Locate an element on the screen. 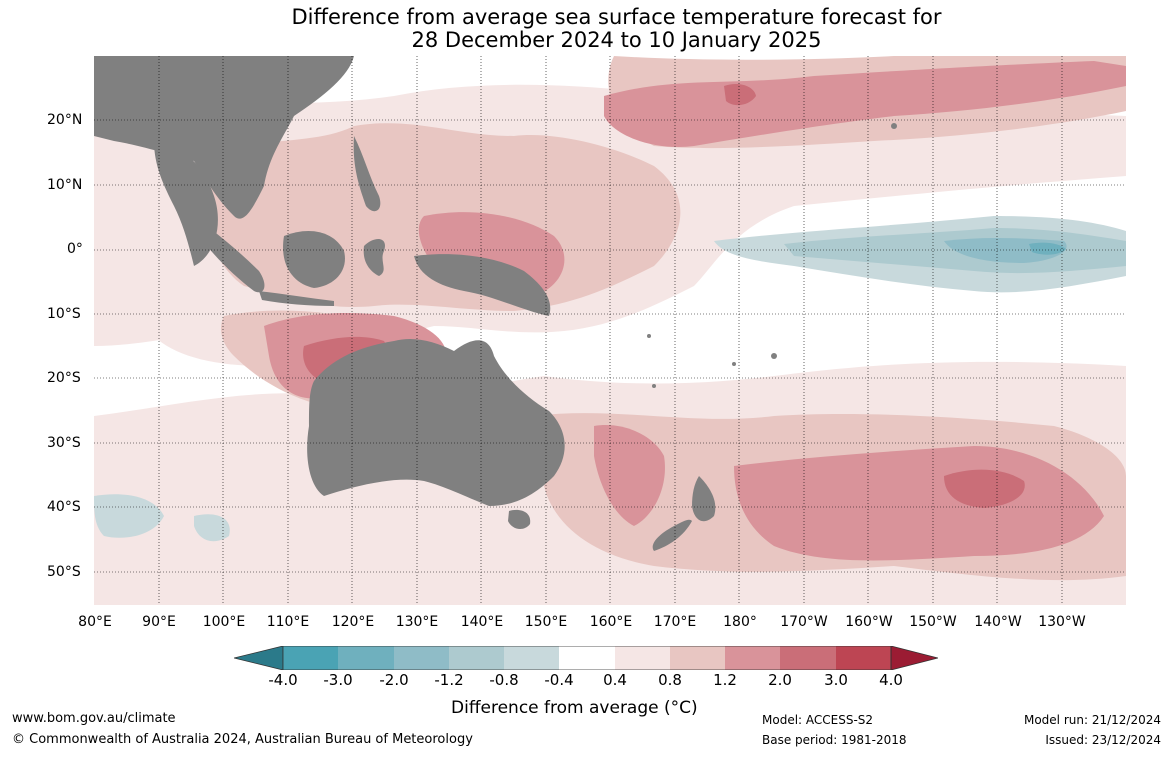  colorbar-max-arrow is located at coordinates (914, 658).